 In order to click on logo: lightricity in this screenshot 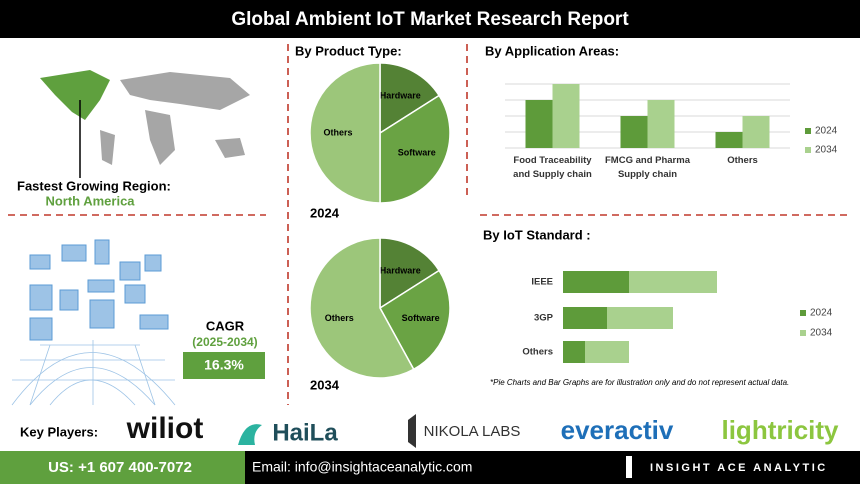, I will do `click(780, 430)`.